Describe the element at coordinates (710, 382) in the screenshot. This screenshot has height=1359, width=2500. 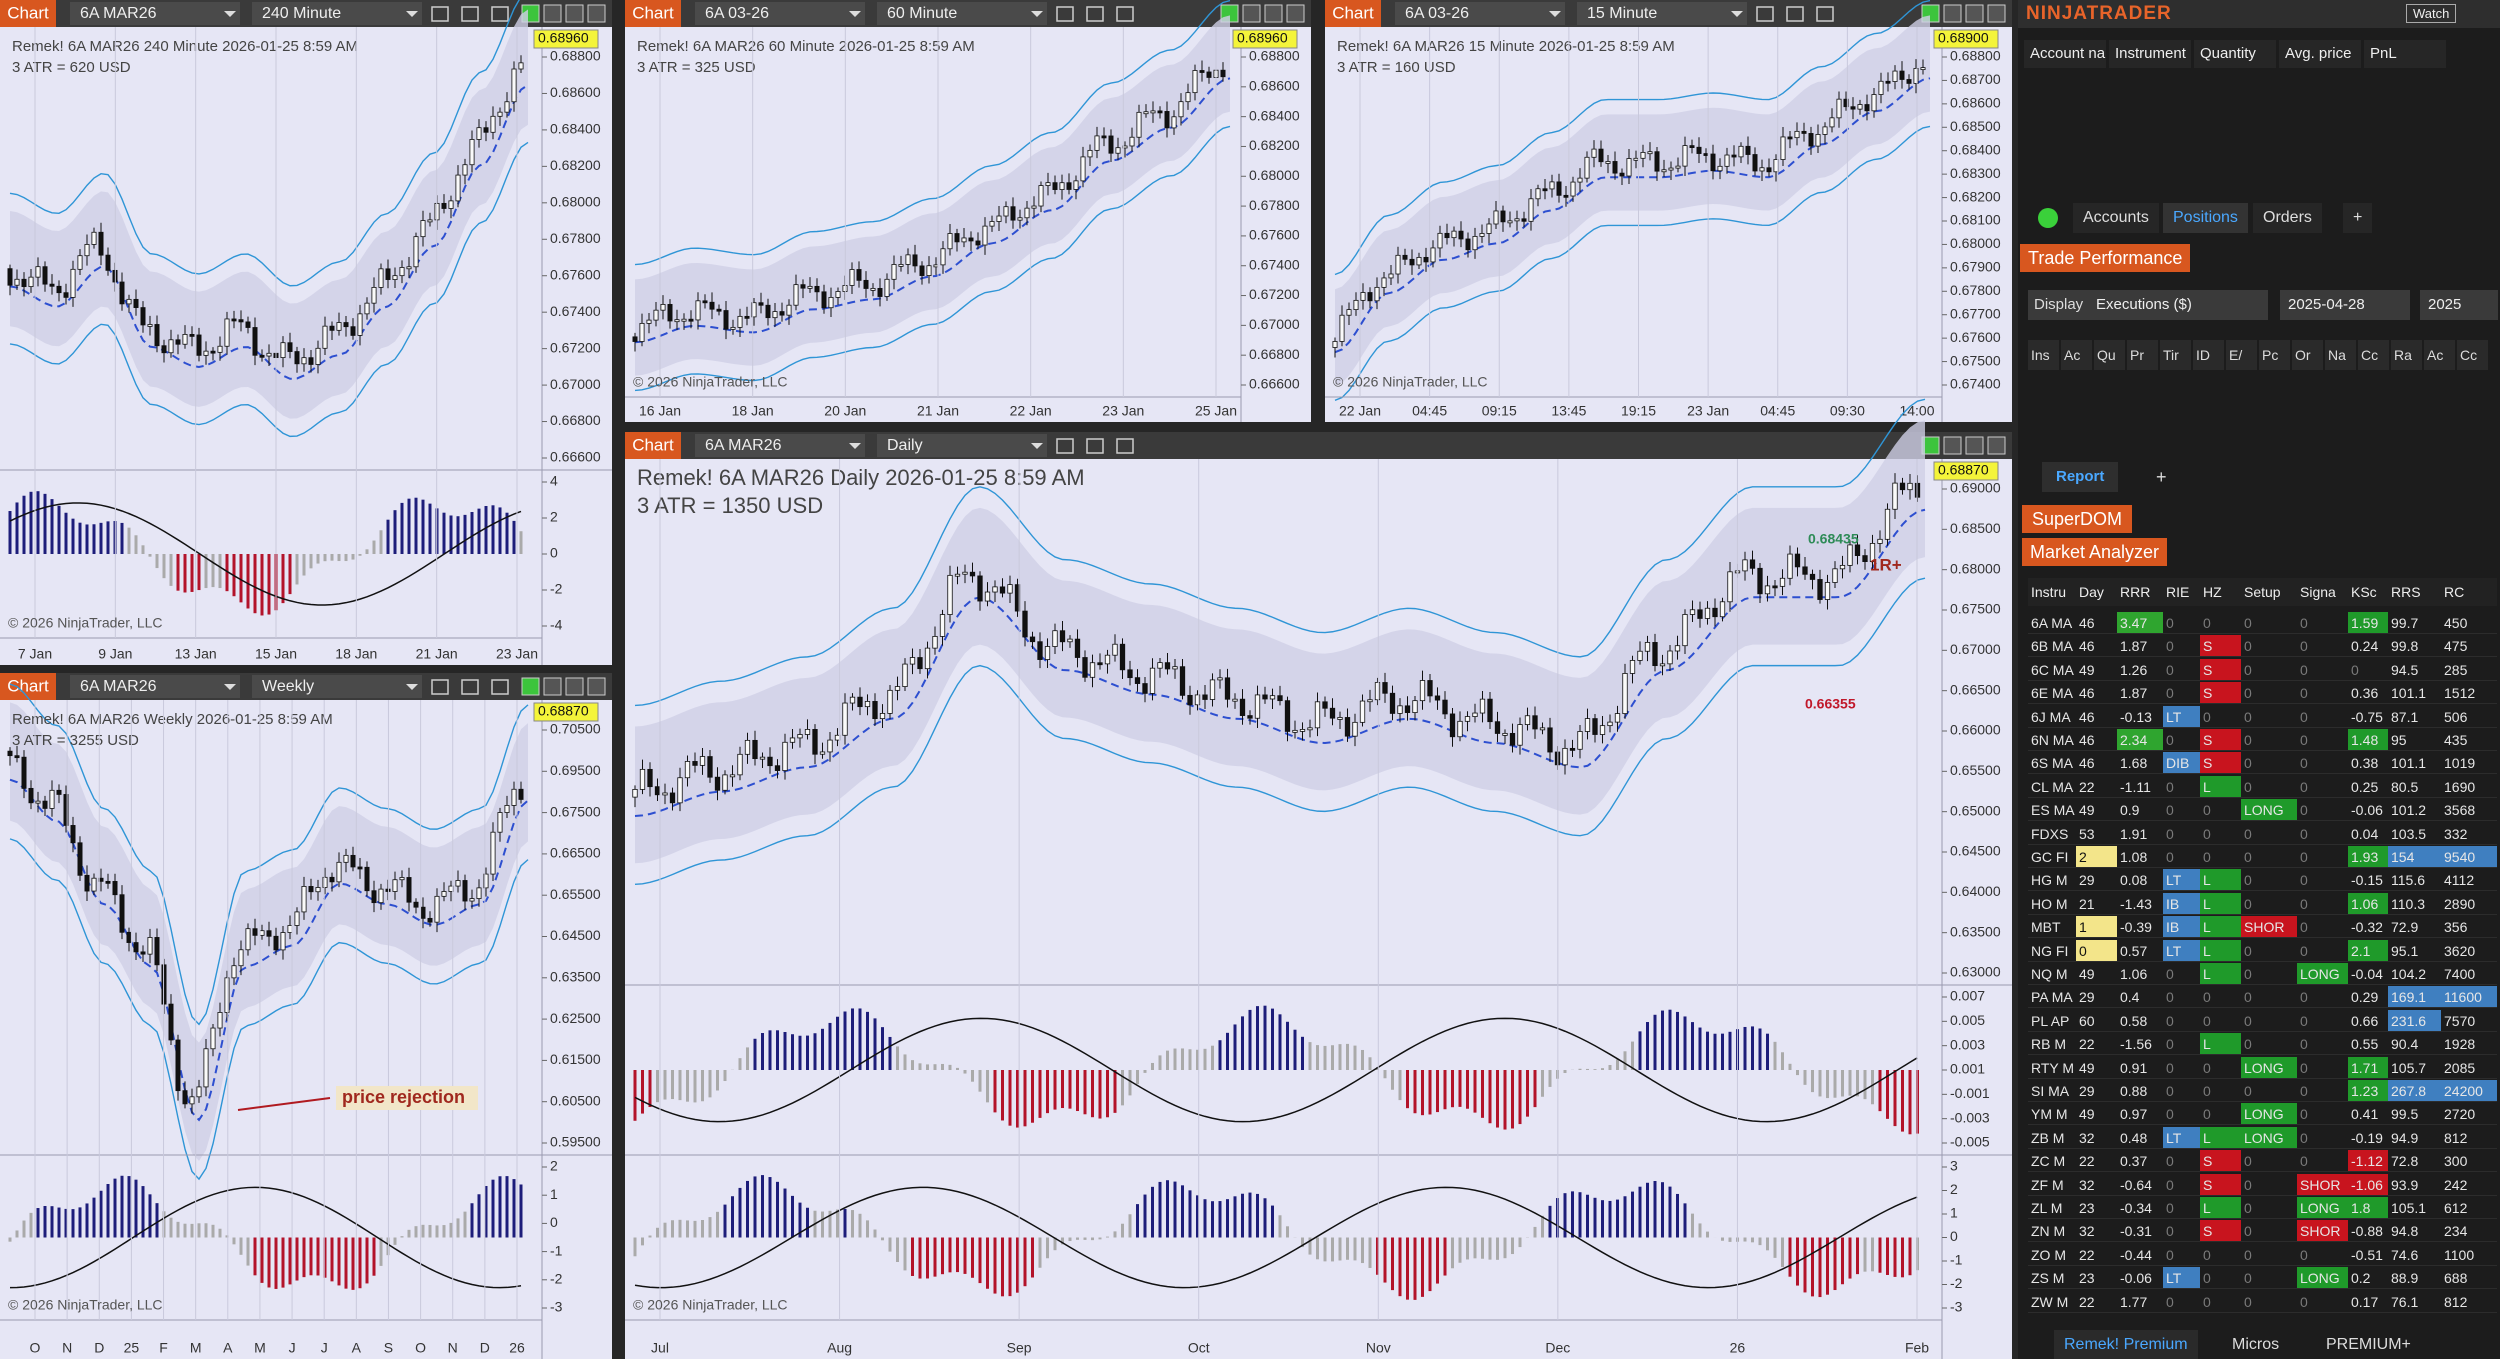
I see `copyright: © 2026 NinjaTrader, LLC` at that location.